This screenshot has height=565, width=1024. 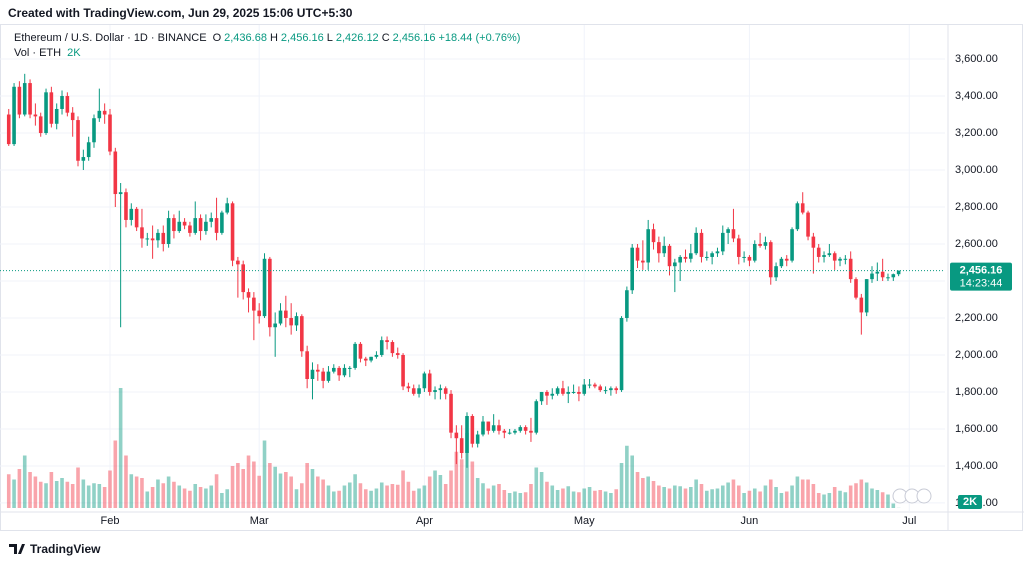 What do you see at coordinates (750, 521) in the screenshot?
I see `x-tick-label: Jun` at bounding box center [750, 521].